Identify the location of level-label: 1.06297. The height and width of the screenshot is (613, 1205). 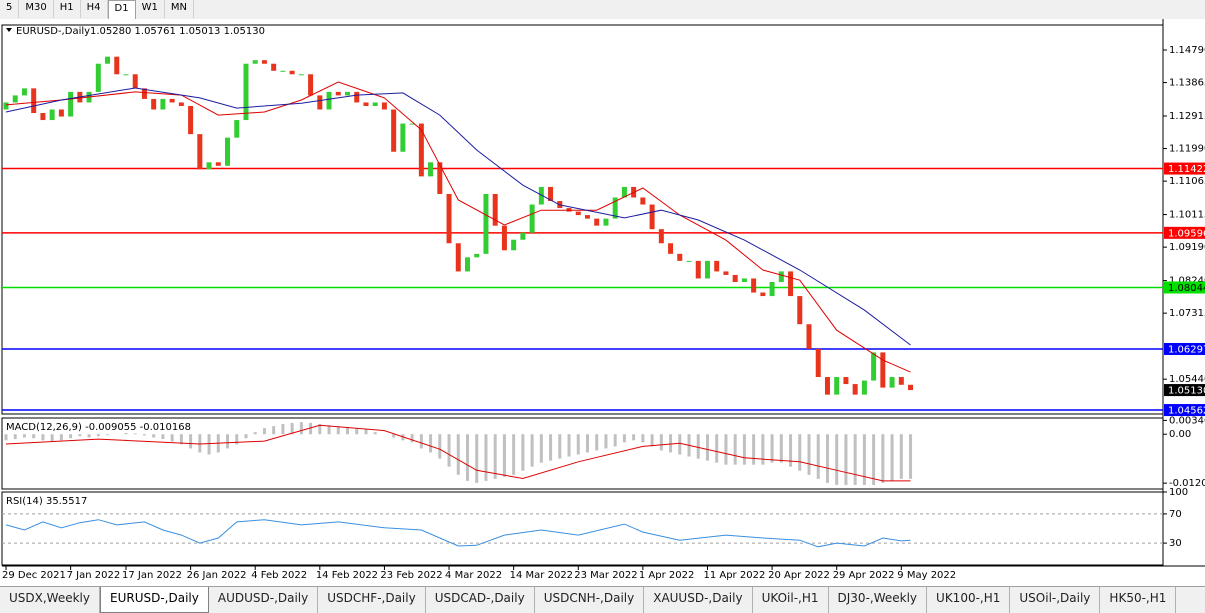
(1186, 349).